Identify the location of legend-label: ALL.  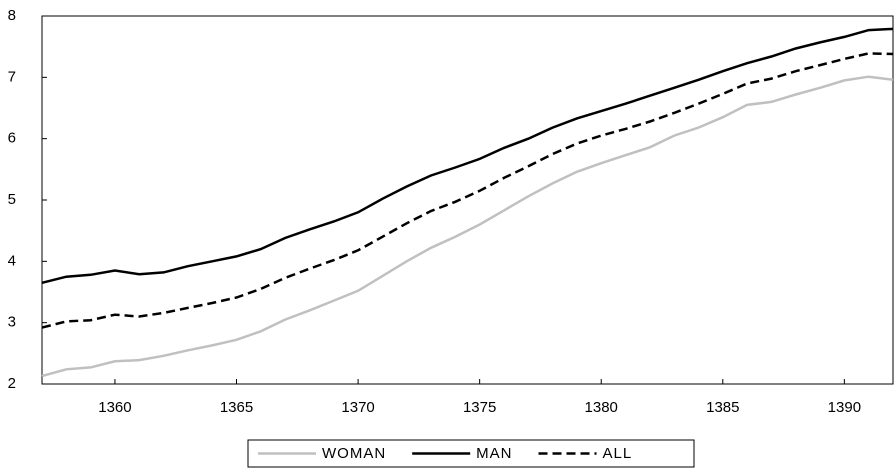
(618, 453).